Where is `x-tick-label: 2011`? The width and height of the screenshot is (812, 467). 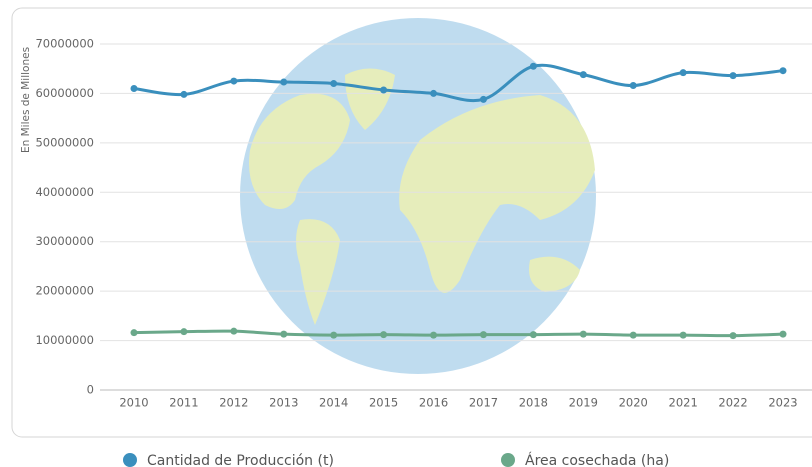
x-tick-label: 2011 is located at coordinates (183, 403).